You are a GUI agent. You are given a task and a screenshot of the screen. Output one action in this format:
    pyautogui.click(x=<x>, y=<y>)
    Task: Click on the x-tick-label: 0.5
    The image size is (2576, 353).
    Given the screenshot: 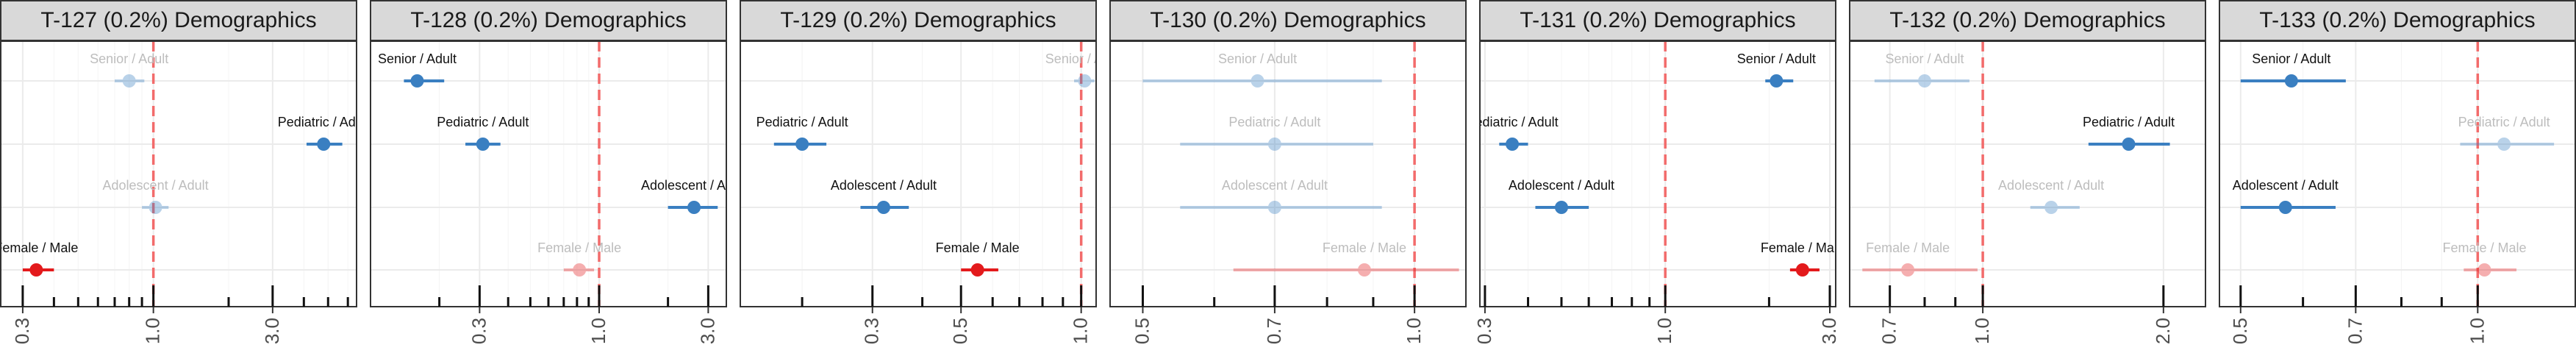 What is the action you would take?
    pyautogui.click(x=1142, y=331)
    